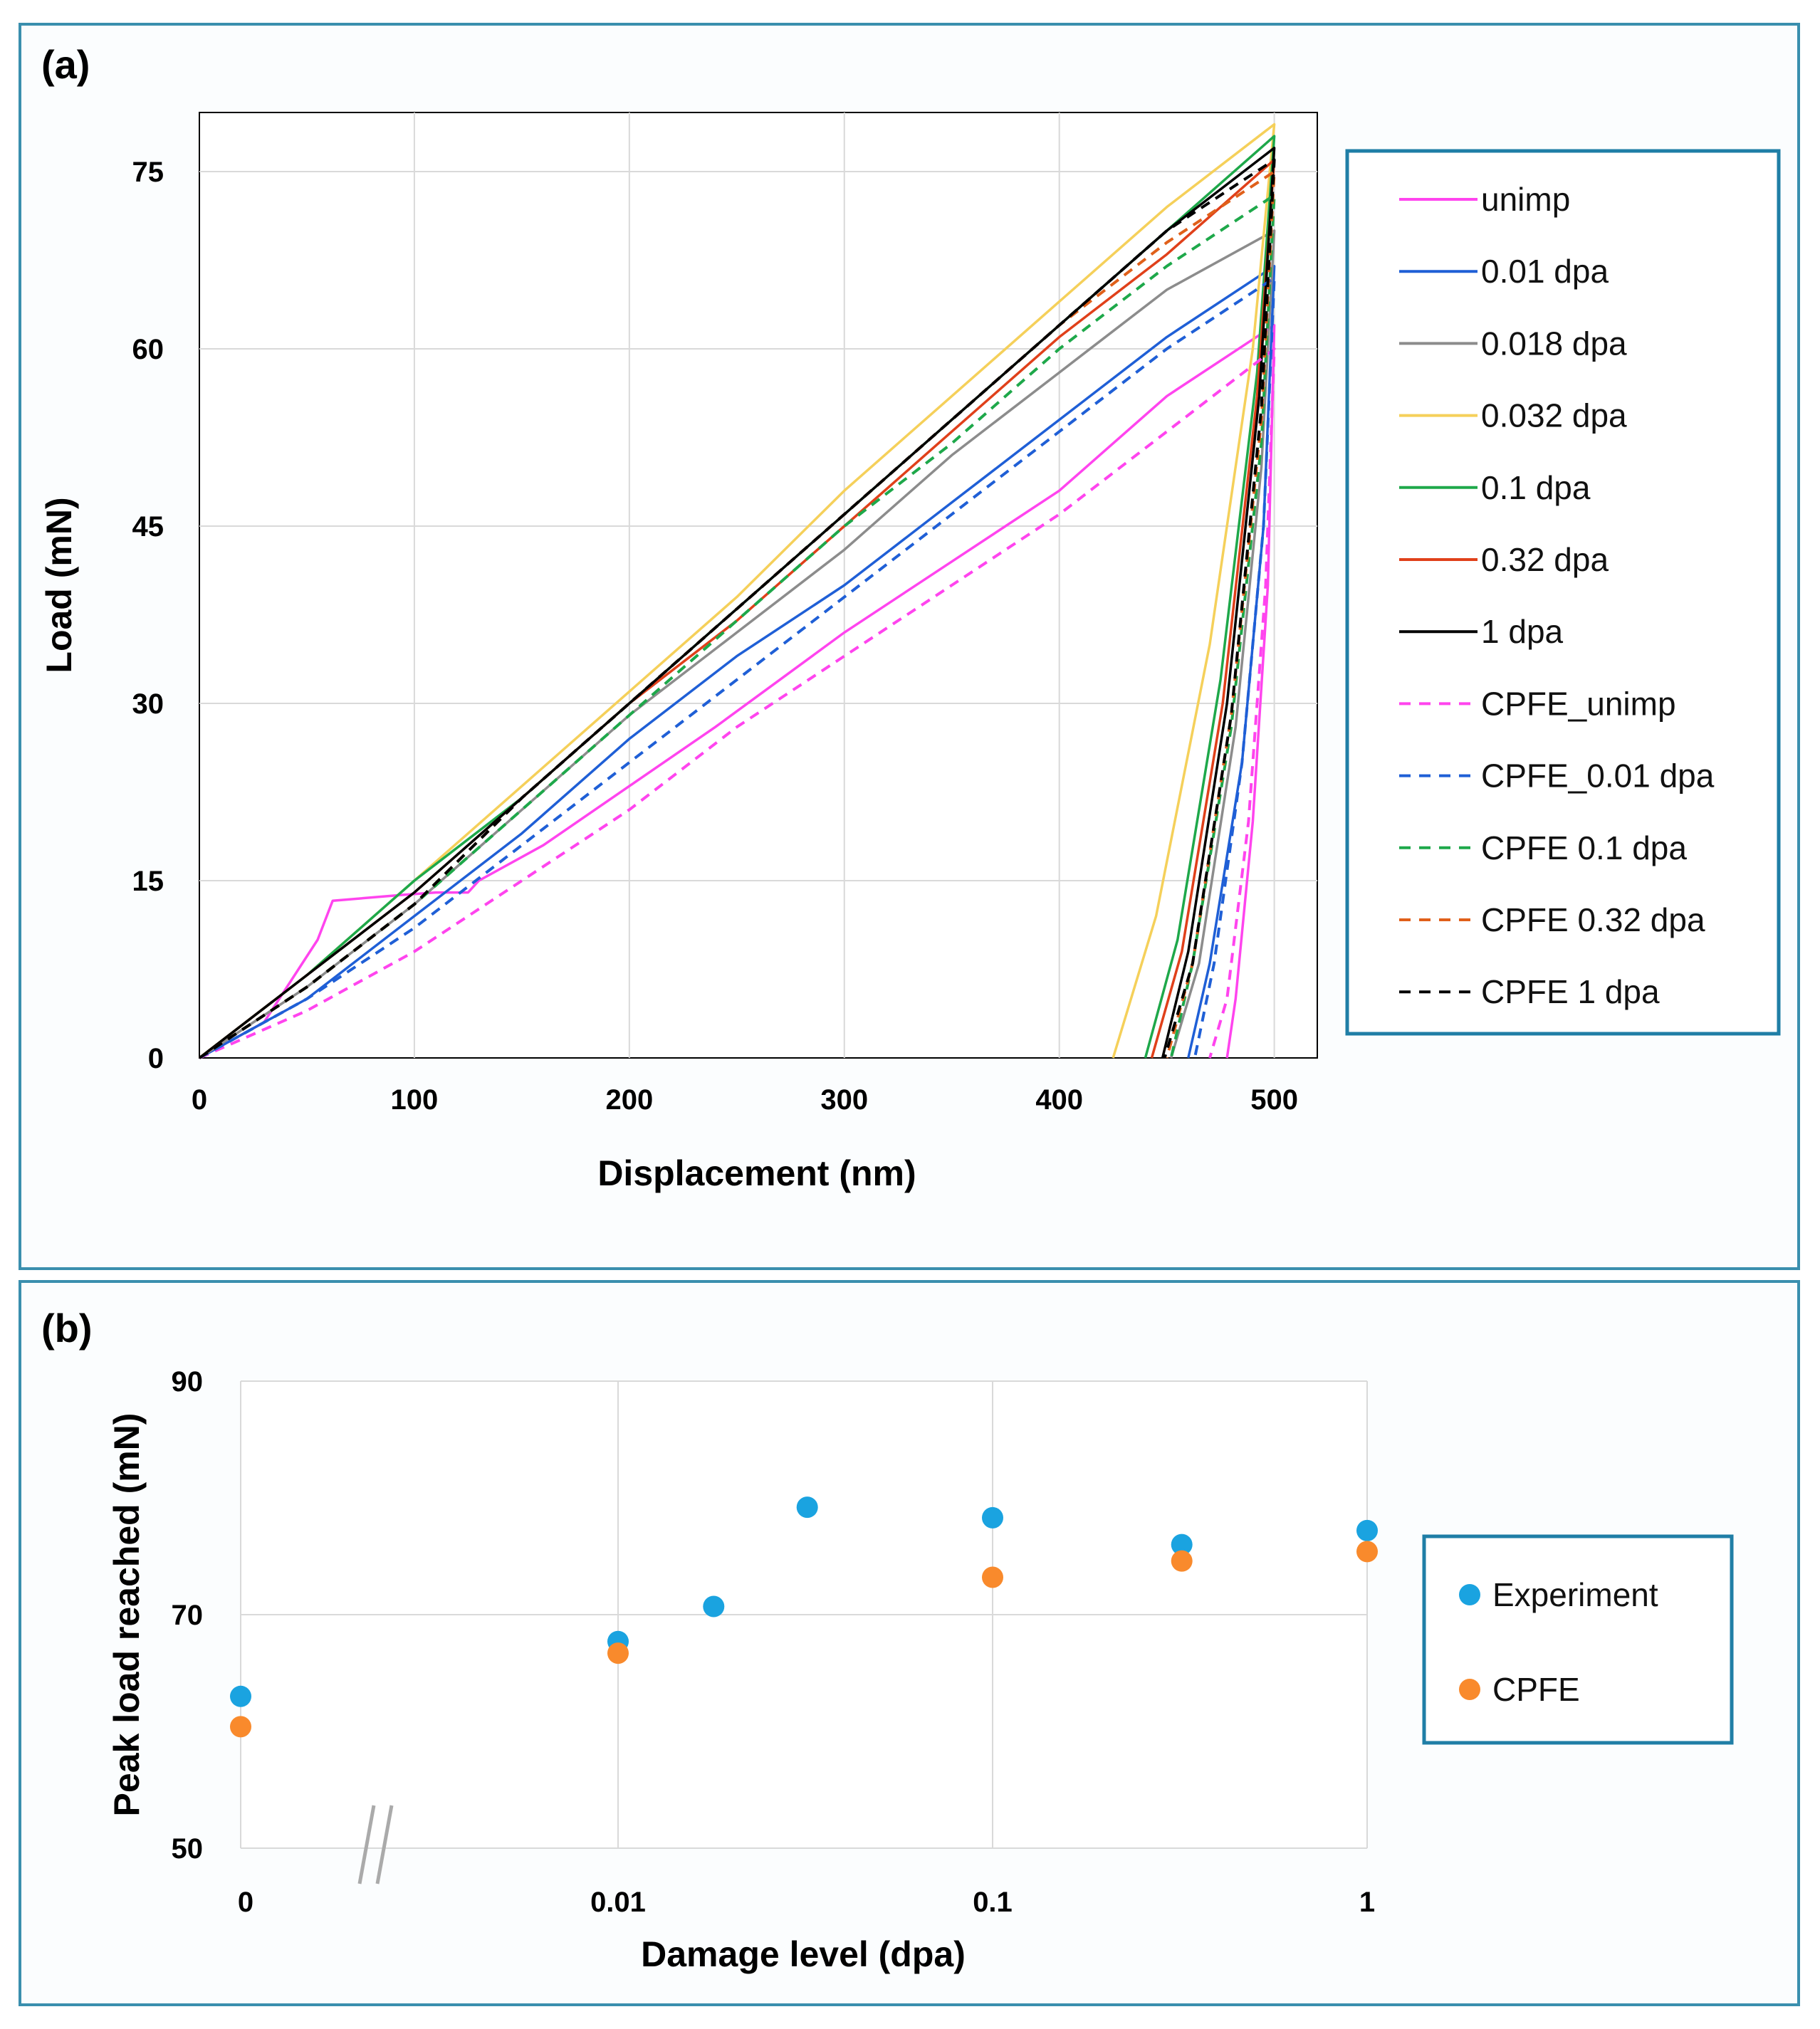 The height and width of the screenshot is (2029, 1820). Describe the element at coordinates (993, 1902) in the screenshot. I see `panel-b-x-tick-label: 0.1` at that location.